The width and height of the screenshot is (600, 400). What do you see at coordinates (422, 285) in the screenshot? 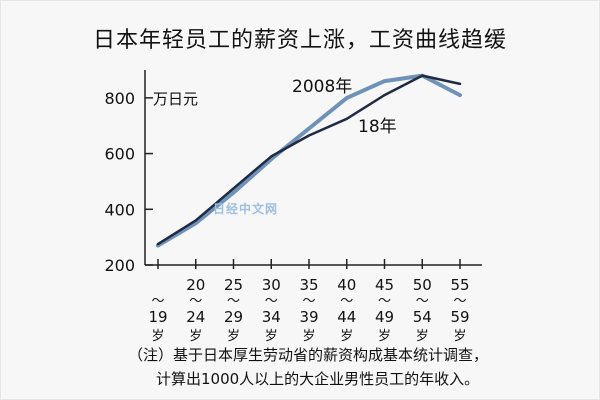
I see `x-tick-label-start: 50` at bounding box center [422, 285].